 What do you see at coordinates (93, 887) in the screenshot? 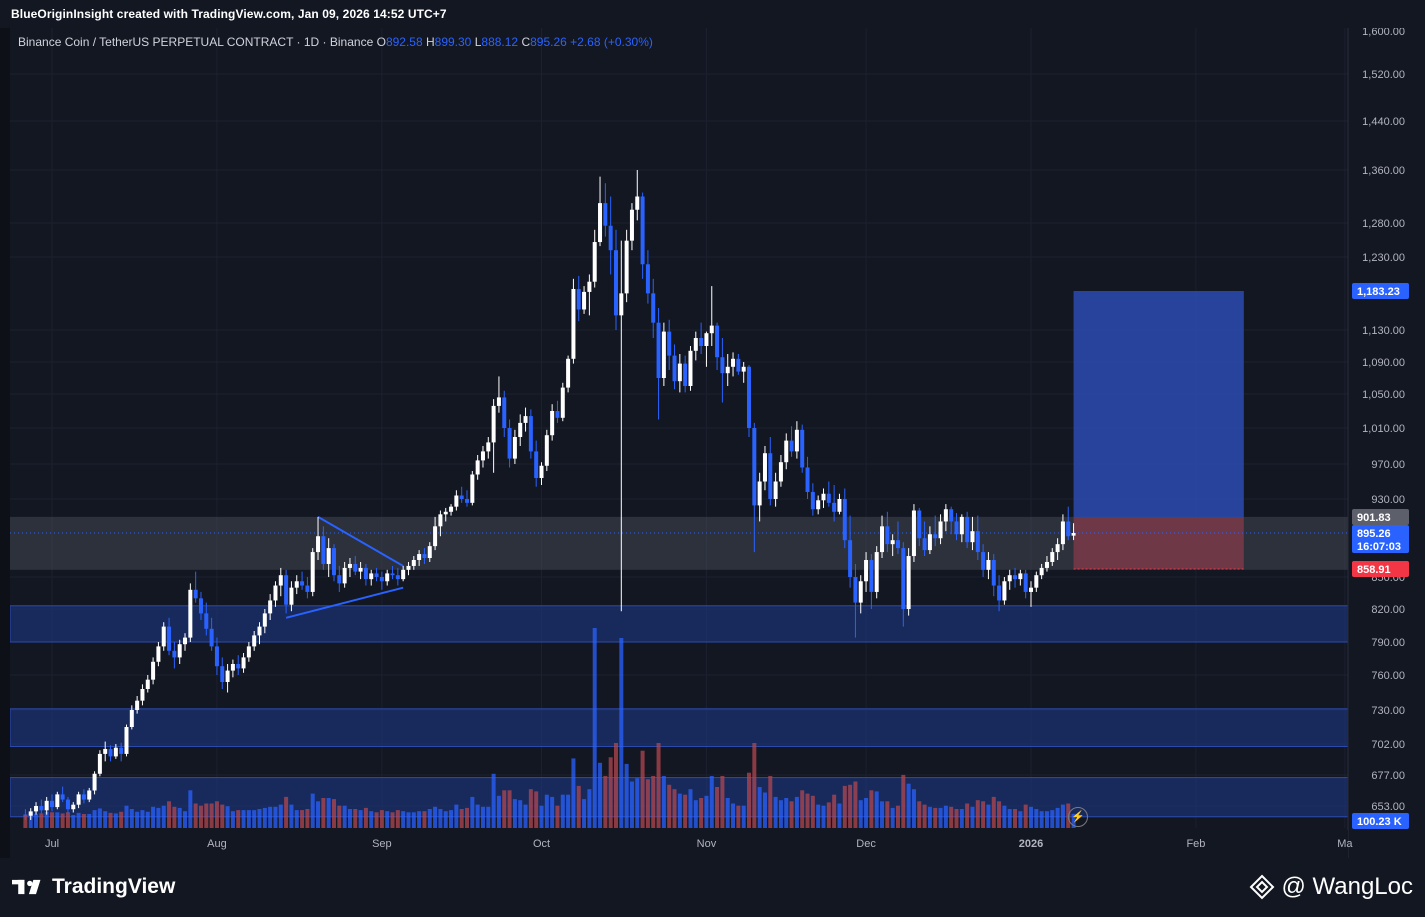
I see `tradingview-logo: TradingView` at bounding box center [93, 887].